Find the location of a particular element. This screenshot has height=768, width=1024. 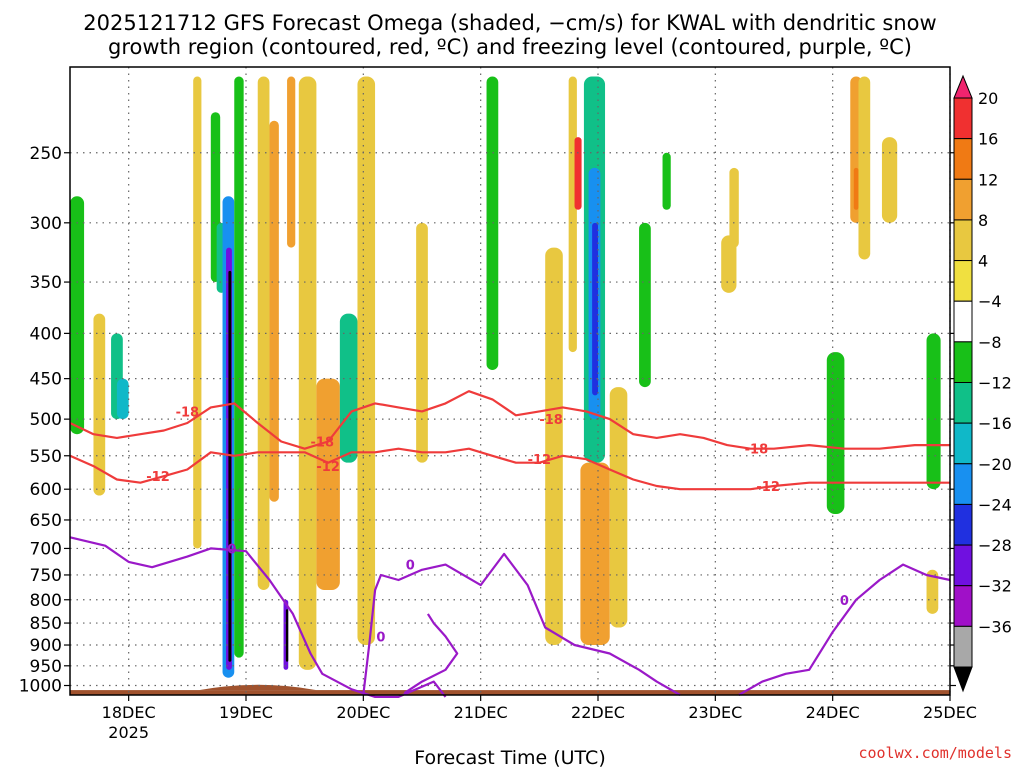

contour--12C is located at coordinates (509, 469).